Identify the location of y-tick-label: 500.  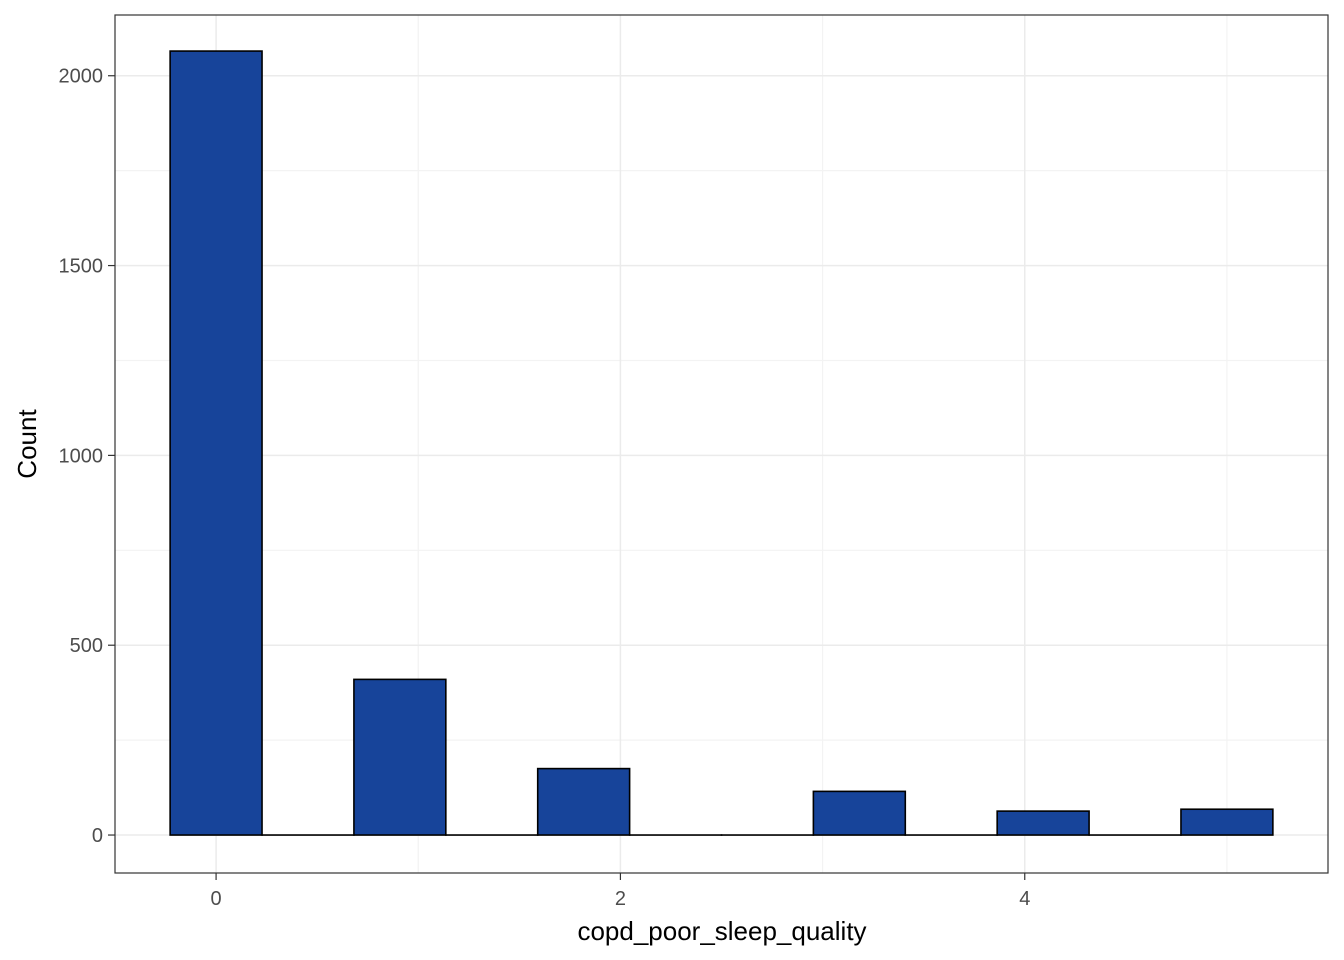
(86, 646).